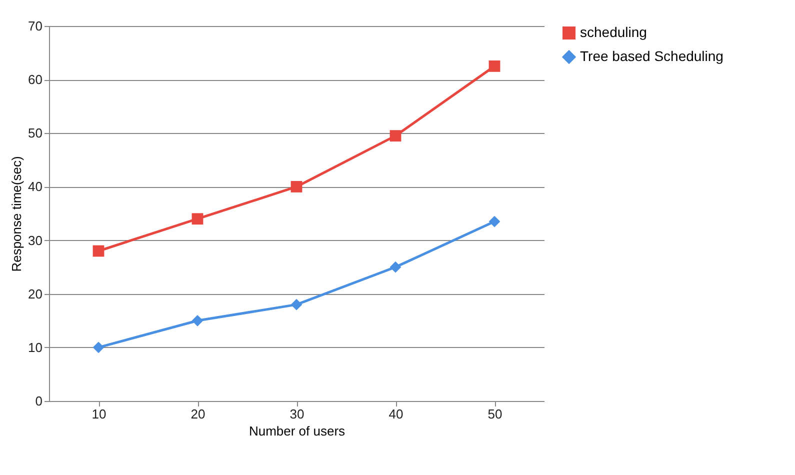  Describe the element at coordinates (35, 26) in the screenshot. I see `y-tick-label: 70` at that location.